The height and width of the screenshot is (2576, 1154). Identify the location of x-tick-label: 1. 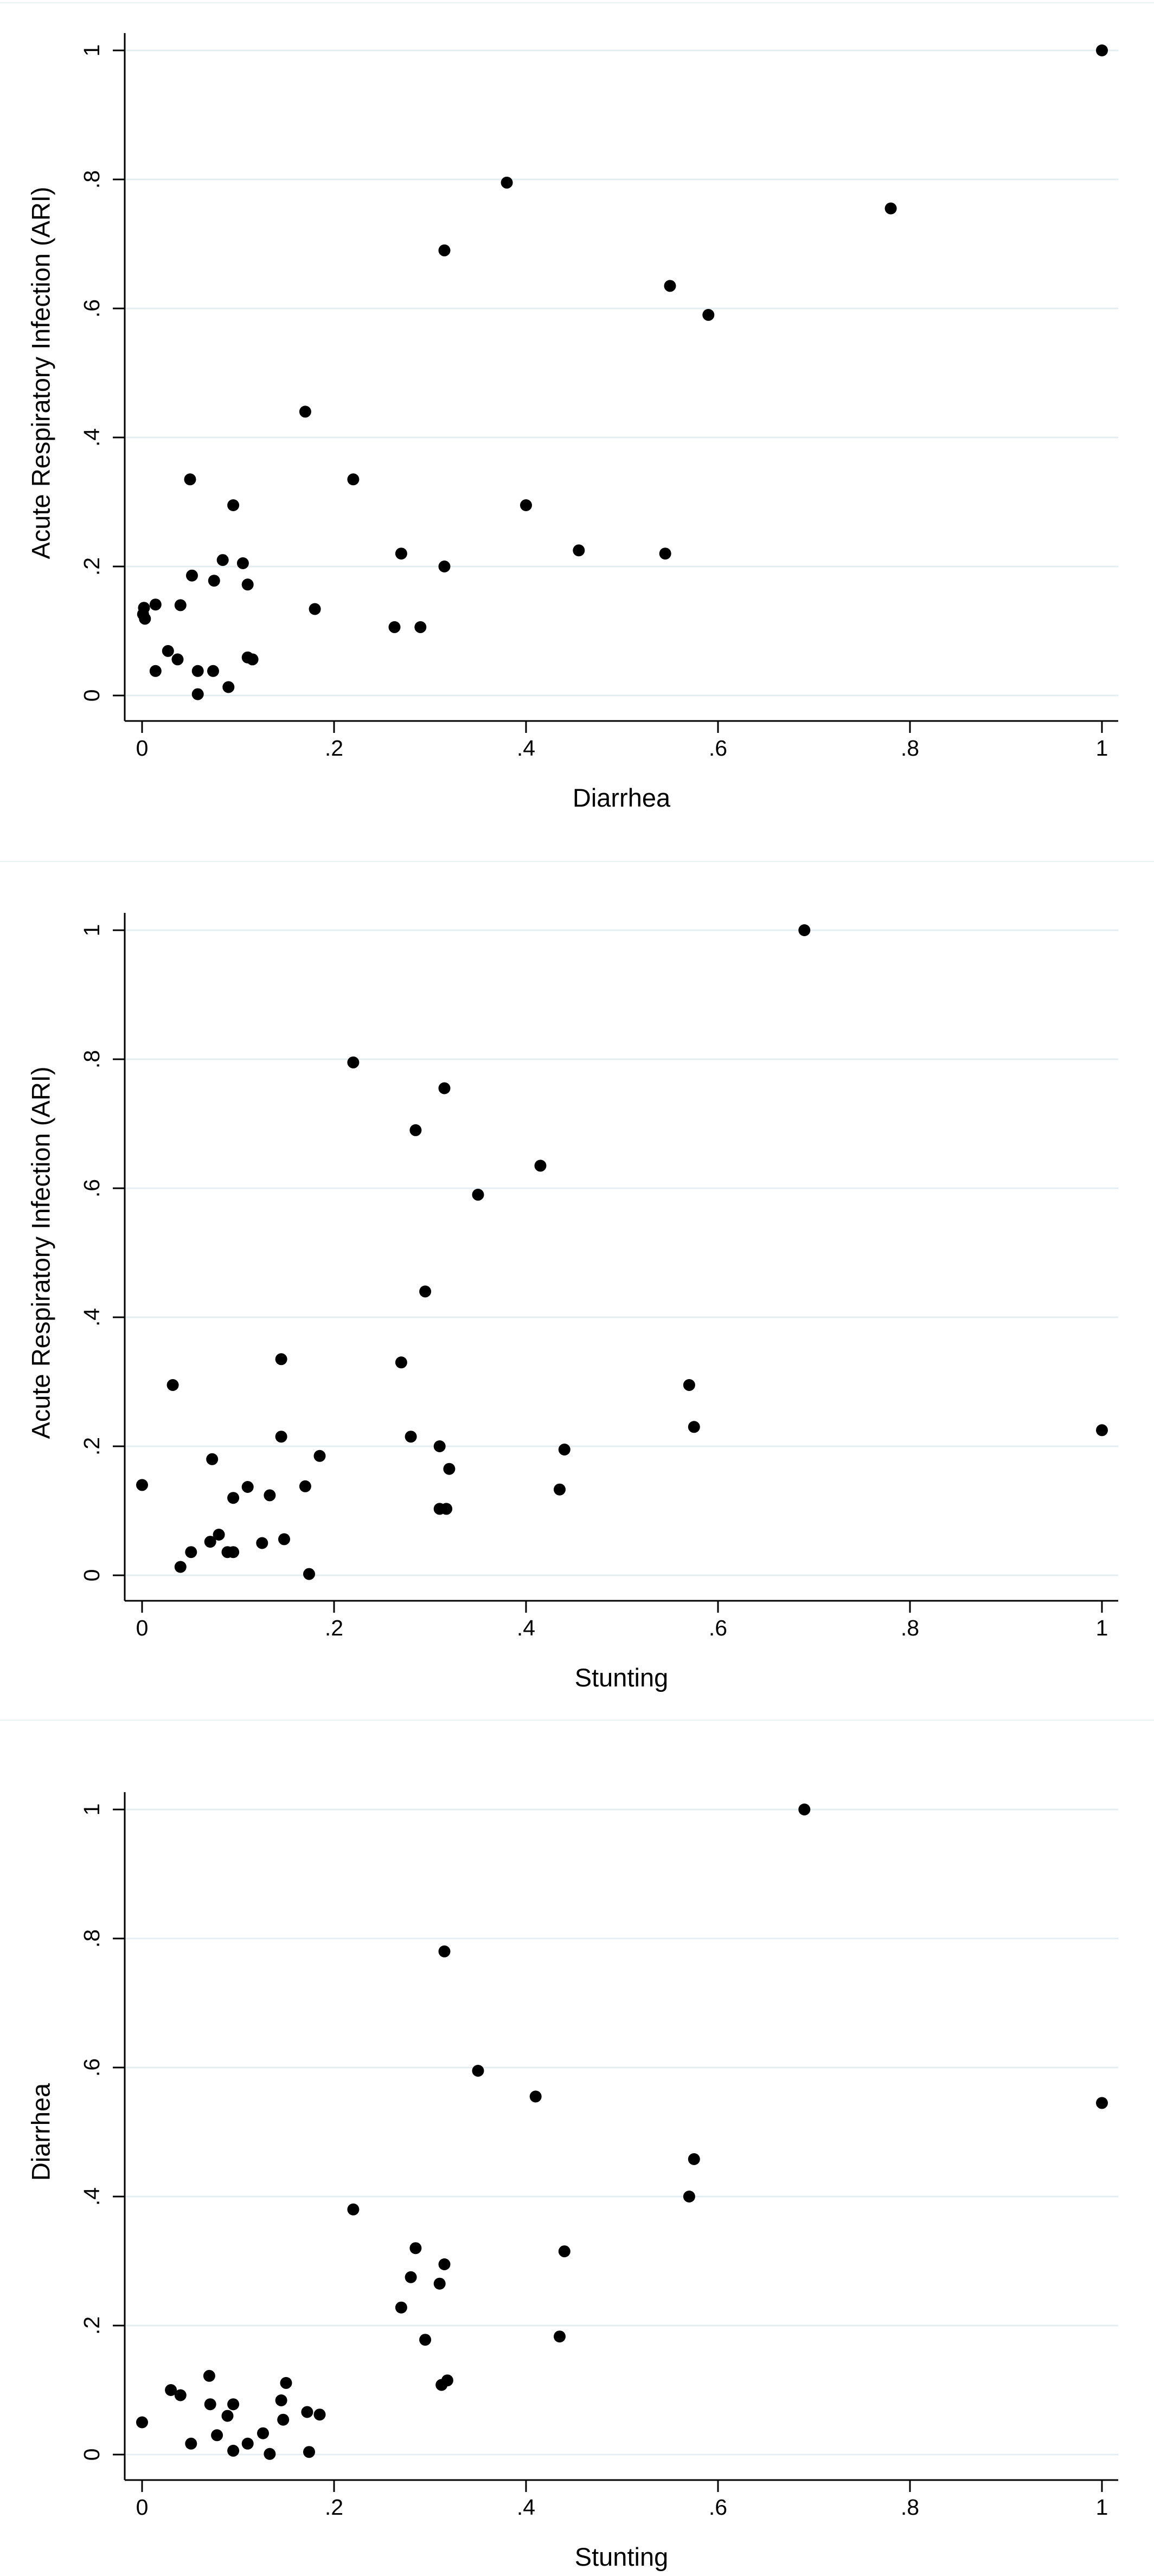
(1102, 748).